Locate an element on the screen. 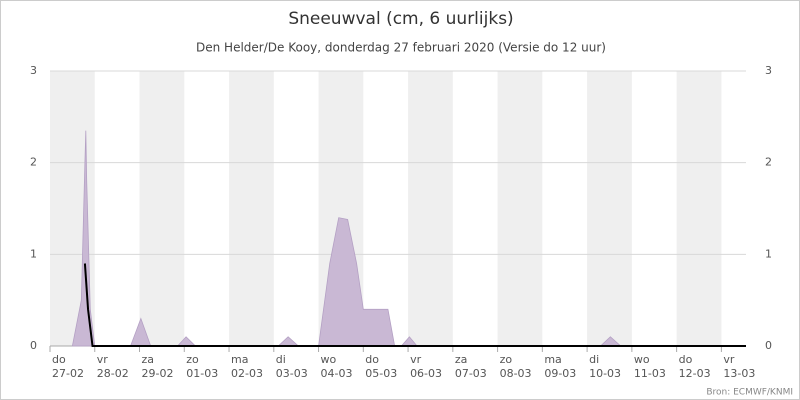  x-tick-label: di 03-03 is located at coordinates (291, 366).